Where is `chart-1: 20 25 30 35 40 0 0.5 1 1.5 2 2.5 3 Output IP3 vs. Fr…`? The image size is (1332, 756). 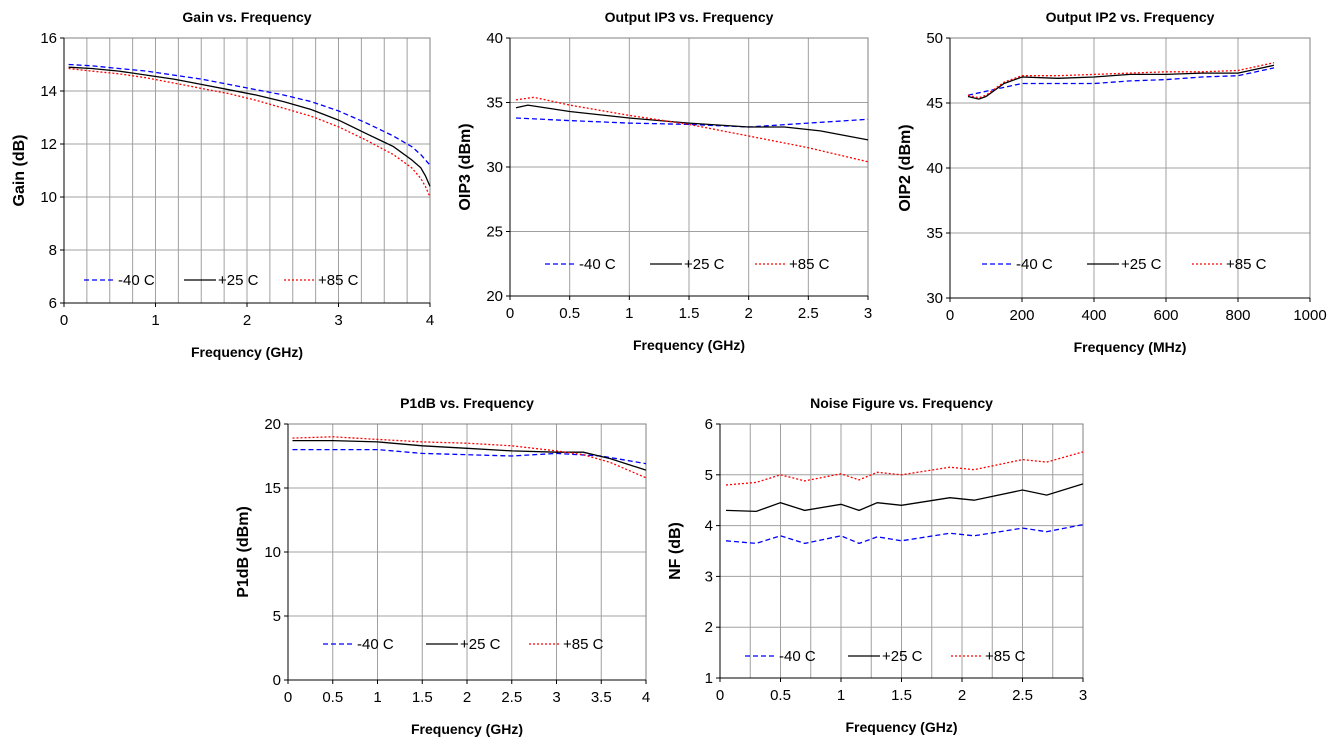 chart-1: 20 25 30 35 40 0 0.5 1 1.5 2 2.5 3 Output IP3 vs. Fr… is located at coordinates (664, 181).